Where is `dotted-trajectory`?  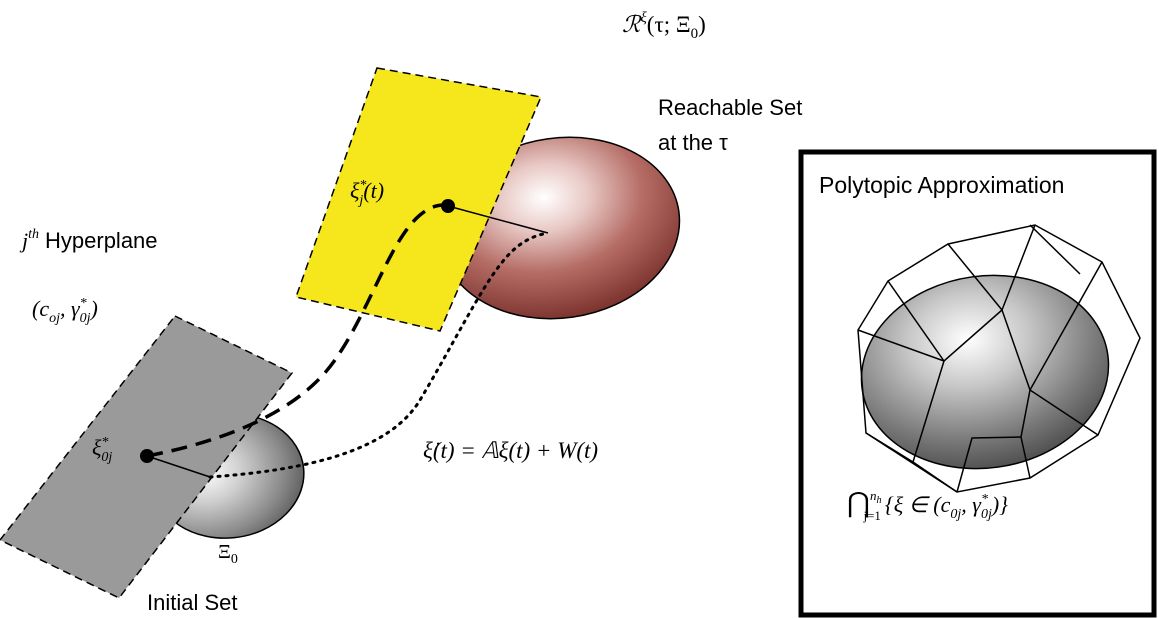
dotted-trajectory is located at coordinates (379, 355).